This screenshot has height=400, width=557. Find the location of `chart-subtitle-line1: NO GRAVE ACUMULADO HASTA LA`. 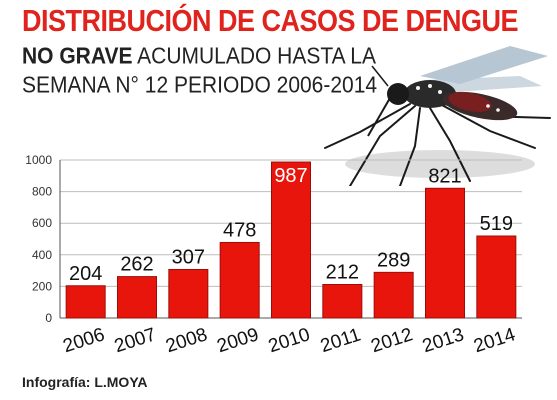

chart-subtitle-line1: NO GRAVE ACUMULADO HASTA LA is located at coordinates (199, 57).